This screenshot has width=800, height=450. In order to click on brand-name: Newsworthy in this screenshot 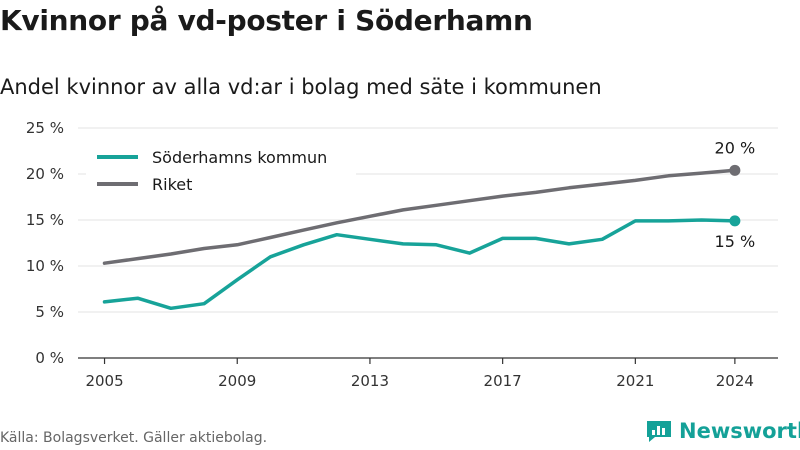, I will do `click(739, 431)`.